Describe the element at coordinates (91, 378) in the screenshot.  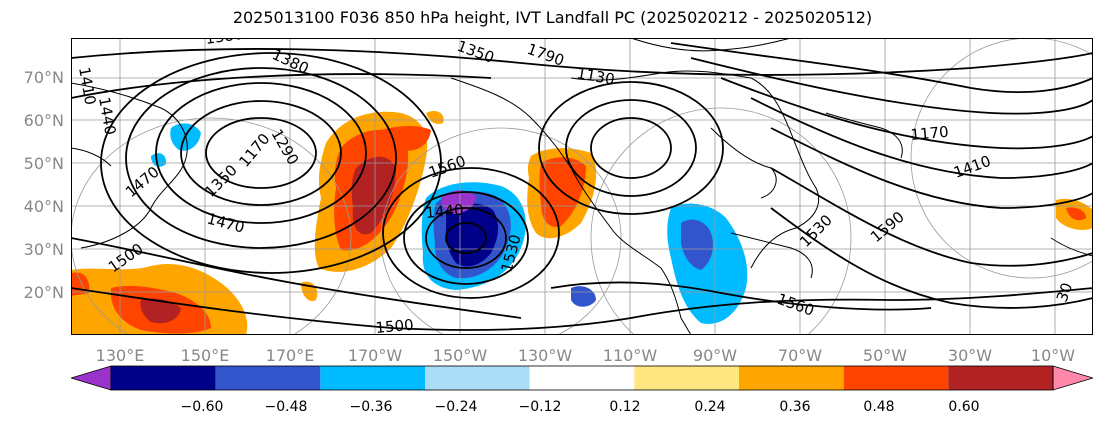
I see `colorbar-extend-min` at that location.